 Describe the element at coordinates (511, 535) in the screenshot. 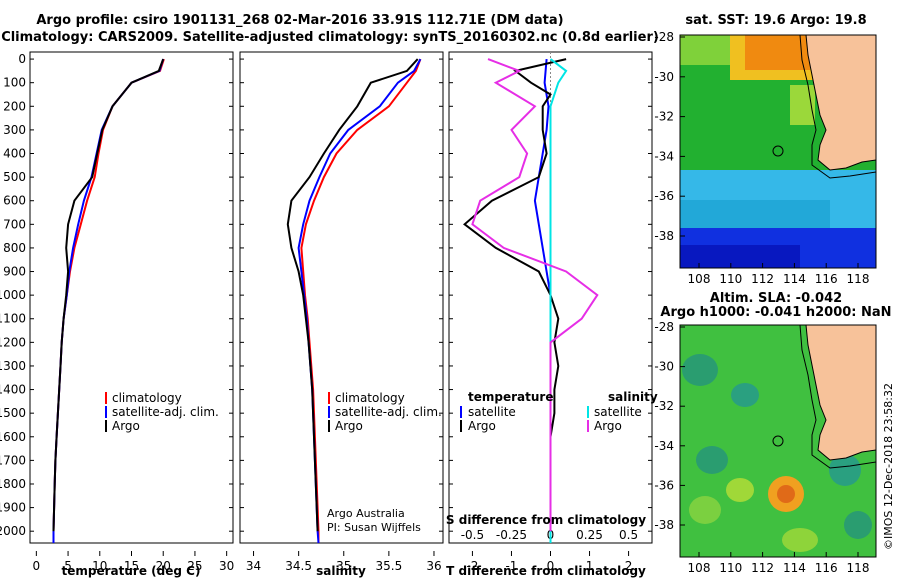

I see `s-difference-tick-label: -0.25` at that location.